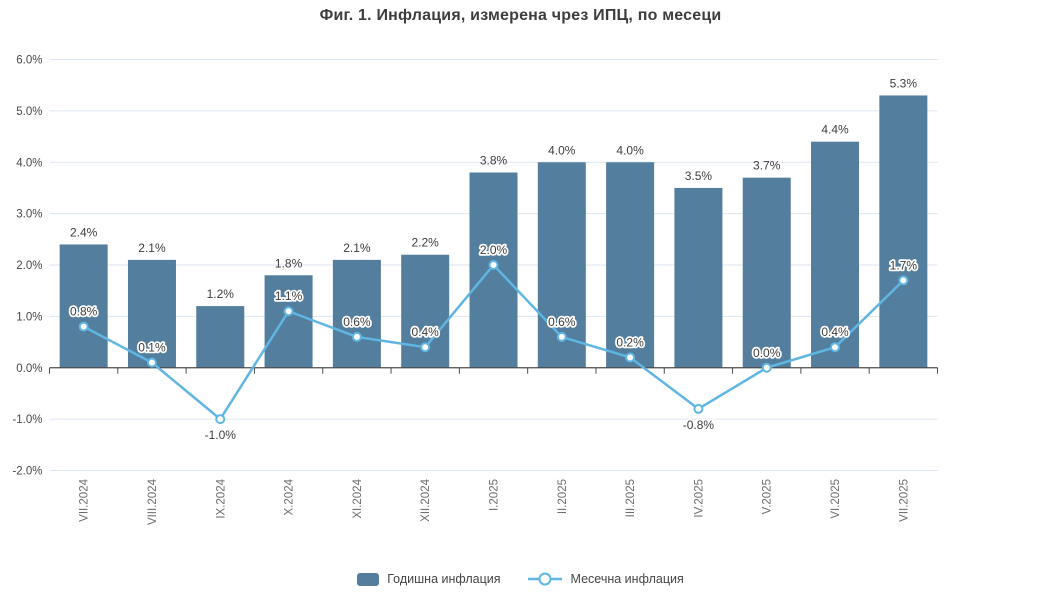 The height and width of the screenshot is (600, 1041). Describe the element at coordinates (358, 498) in the screenshot. I see `x-axis-category-label: XI.2024` at that location.